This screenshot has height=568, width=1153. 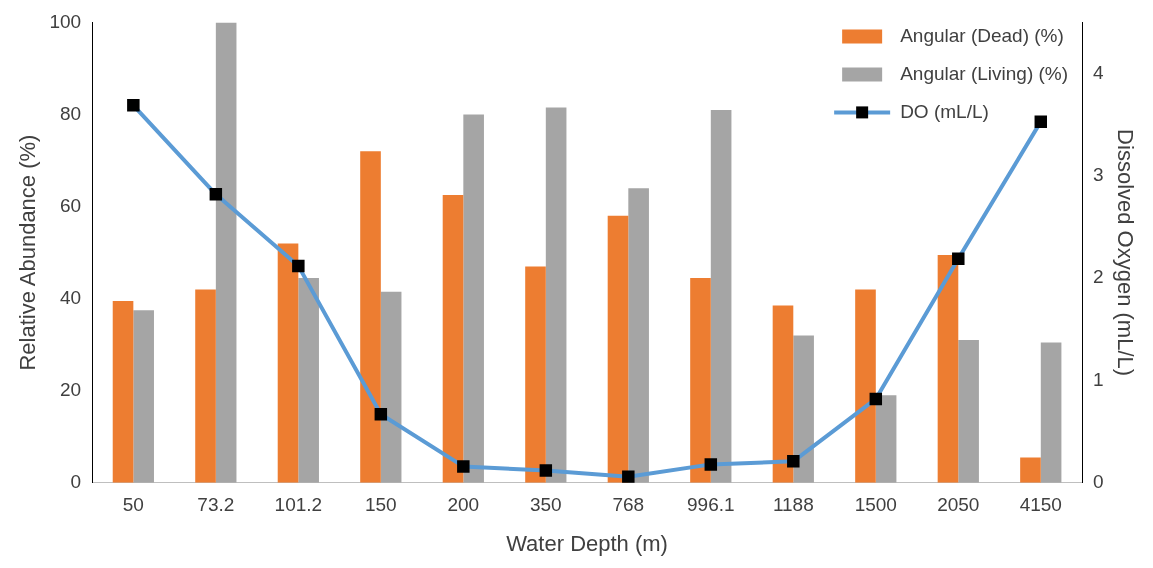 I want to click on y2-tick-label: 2, so click(x=1098, y=277).